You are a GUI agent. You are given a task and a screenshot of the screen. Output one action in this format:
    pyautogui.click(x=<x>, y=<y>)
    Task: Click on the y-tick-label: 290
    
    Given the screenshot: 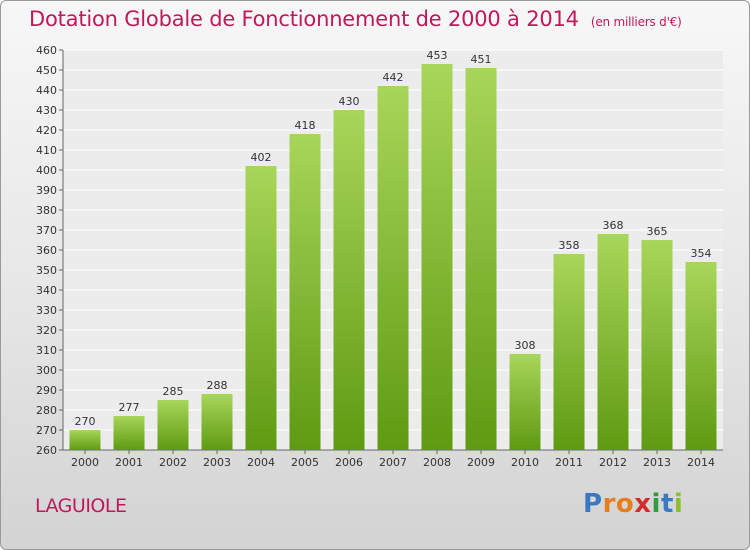 What is the action you would take?
    pyautogui.click(x=46, y=390)
    